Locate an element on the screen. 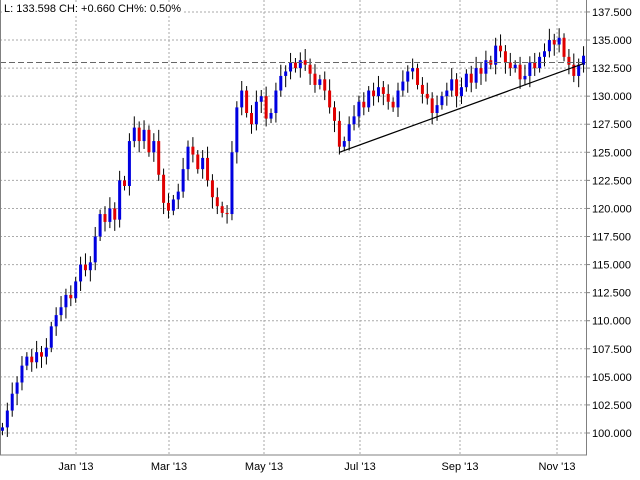  y-tick-label: 110.000 is located at coordinates (611, 322).